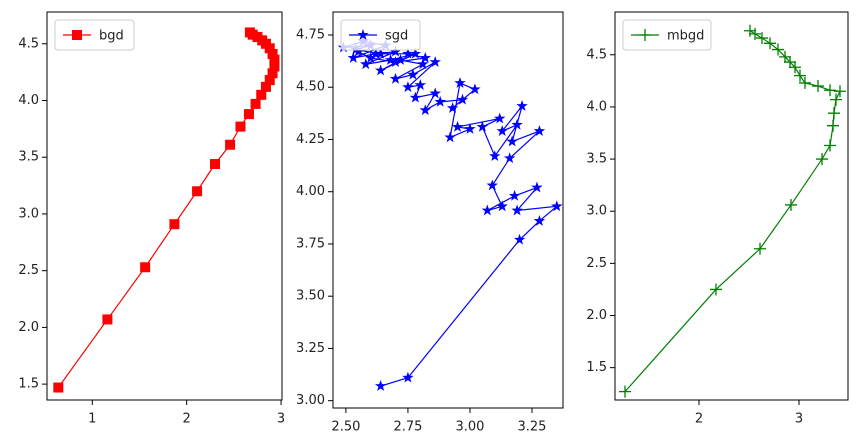 Image resolution: width=862 pixels, height=443 pixels. What do you see at coordinates (310, 296) in the screenshot?
I see `y-tick-label: 3.50` at bounding box center [310, 296].